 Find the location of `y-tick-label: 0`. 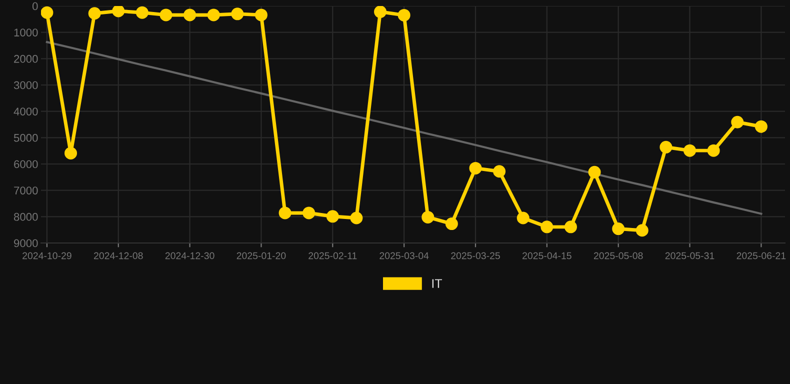

y-tick-label: 0 is located at coordinates (35, 6).